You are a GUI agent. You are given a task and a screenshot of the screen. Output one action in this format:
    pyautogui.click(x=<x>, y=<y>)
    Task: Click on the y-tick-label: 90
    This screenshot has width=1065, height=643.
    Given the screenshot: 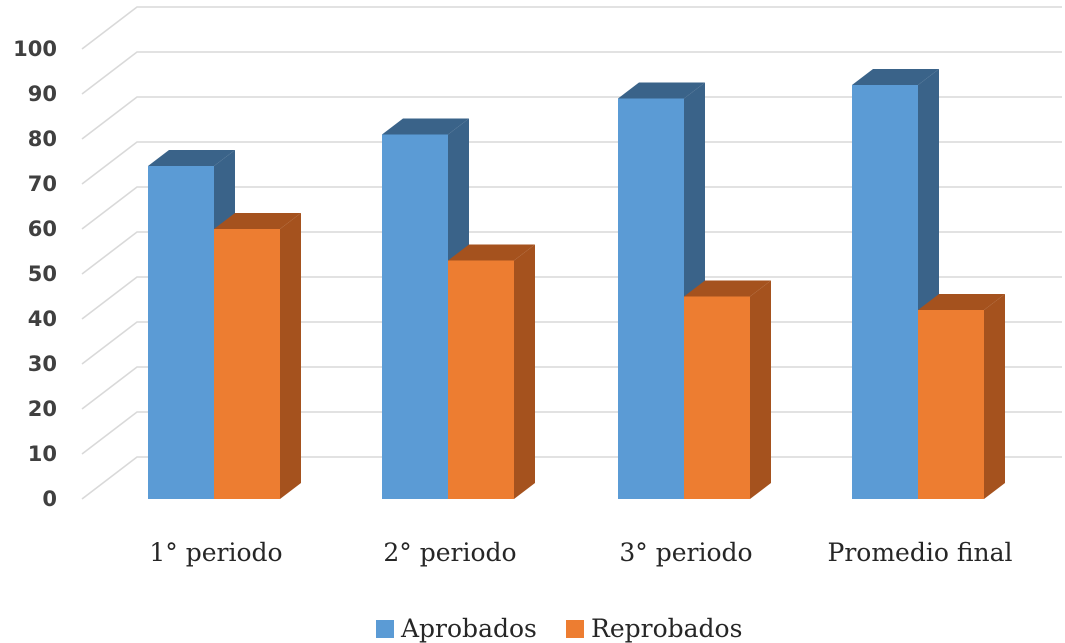 What is the action you would take?
    pyautogui.click(x=42, y=94)
    